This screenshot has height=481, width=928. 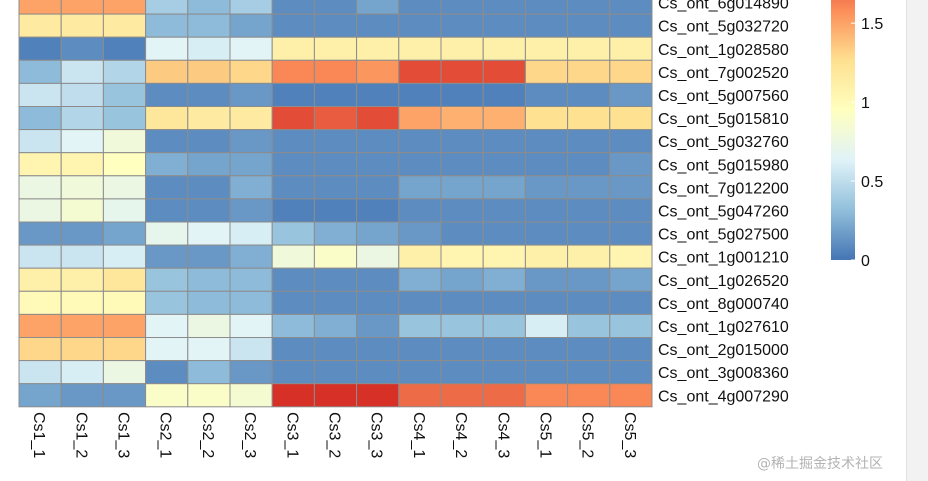 What do you see at coordinates (723, 96) in the screenshot?
I see `row-label: Cs_ont_5g007560` at bounding box center [723, 96].